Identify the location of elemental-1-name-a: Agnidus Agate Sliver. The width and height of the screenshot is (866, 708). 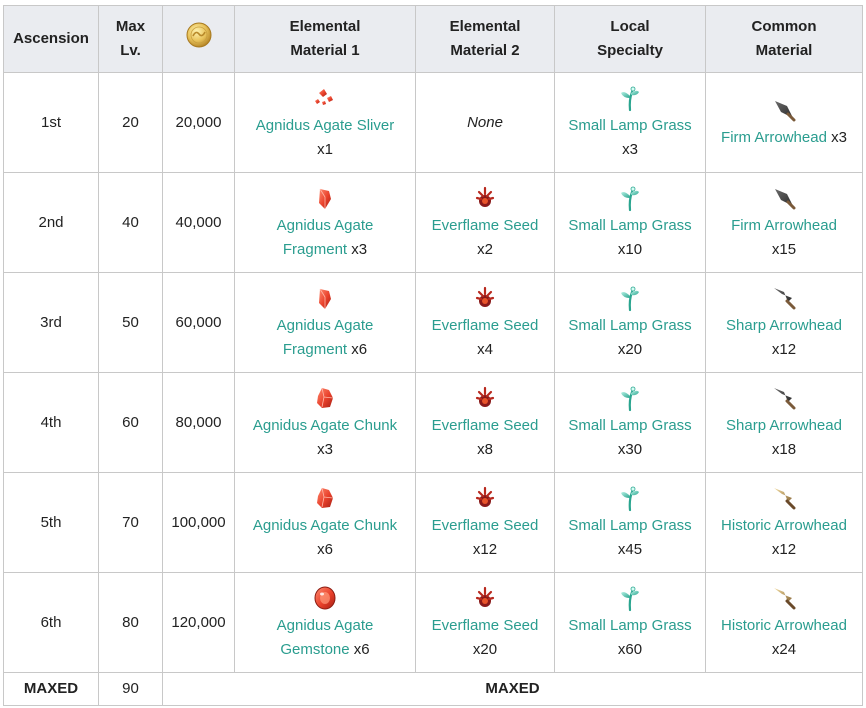
(325, 125).